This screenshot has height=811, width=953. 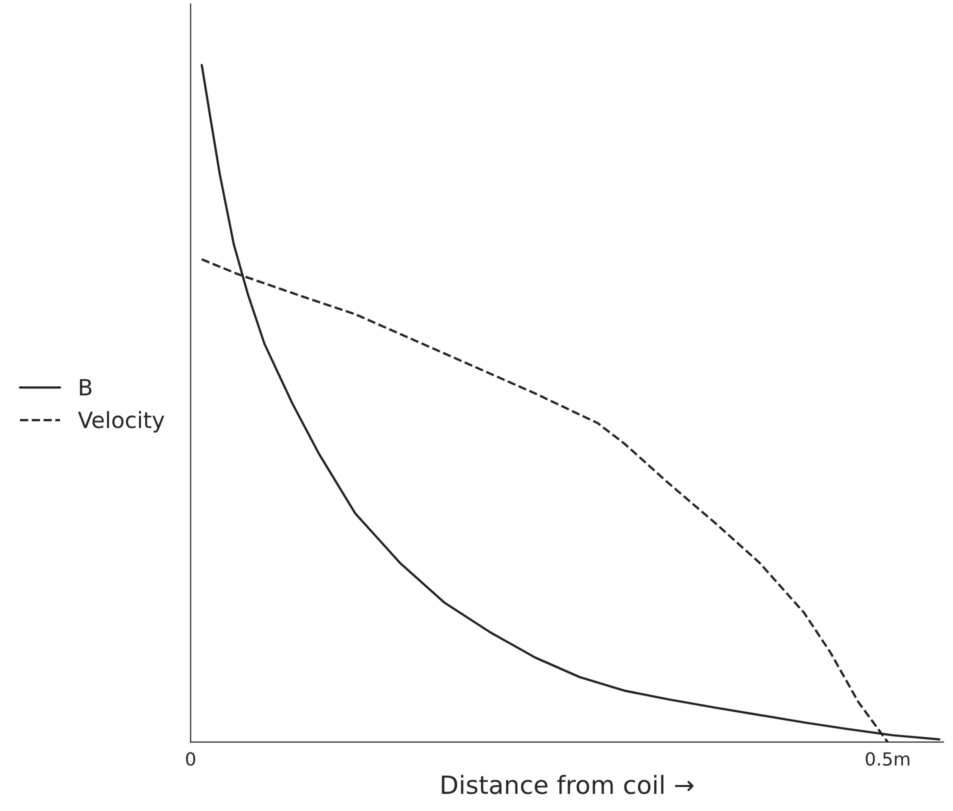 What do you see at coordinates (121, 422) in the screenshot?
I see `legend-label: Velocity` at bounding box center [121, 422].